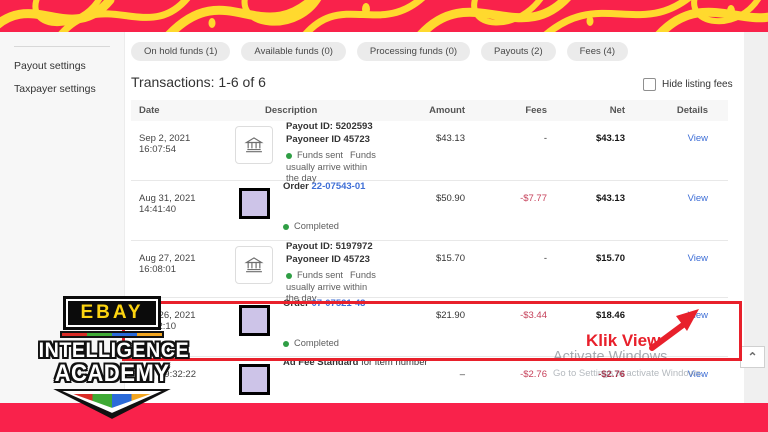  Describe the element at coordinates (611, 374) in the screenshot. I see `transaction-net: -$2.76` at that location.